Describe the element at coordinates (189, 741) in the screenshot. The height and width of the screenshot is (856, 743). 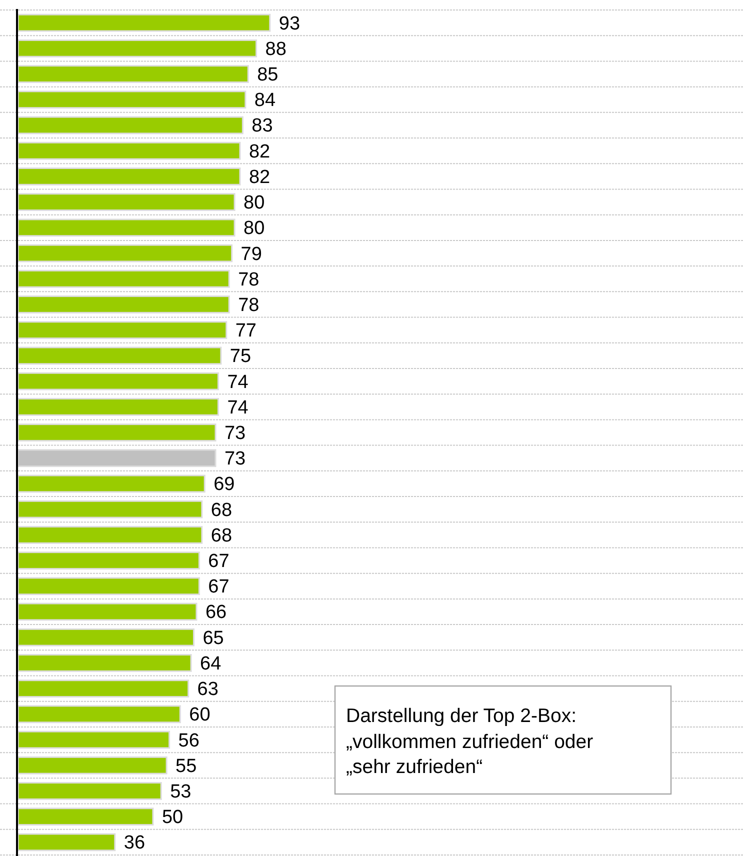
I see `data-label: 56` at that location.